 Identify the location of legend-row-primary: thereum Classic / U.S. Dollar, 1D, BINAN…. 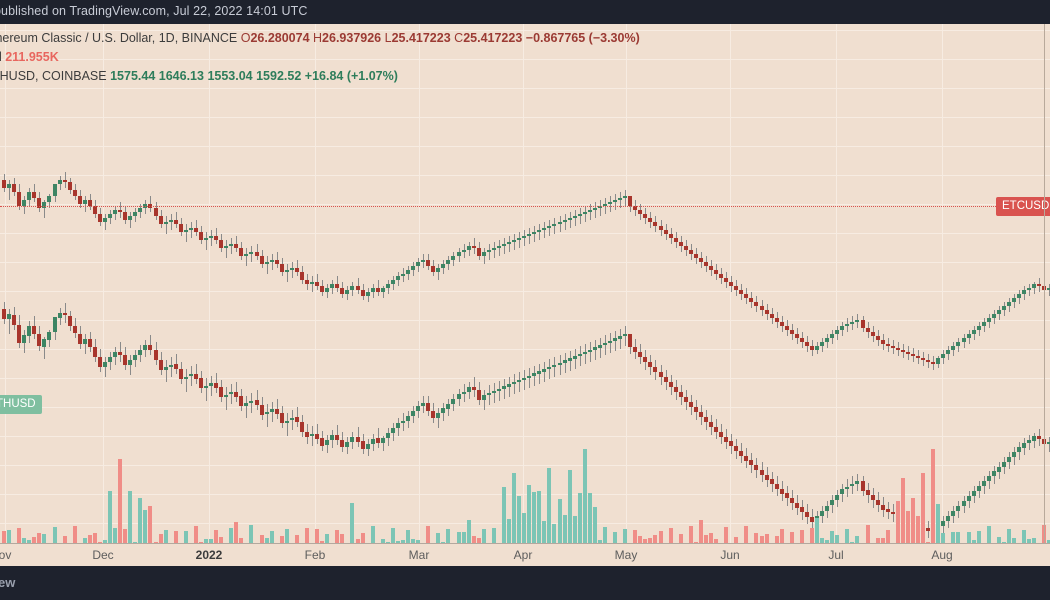
(320, 38).